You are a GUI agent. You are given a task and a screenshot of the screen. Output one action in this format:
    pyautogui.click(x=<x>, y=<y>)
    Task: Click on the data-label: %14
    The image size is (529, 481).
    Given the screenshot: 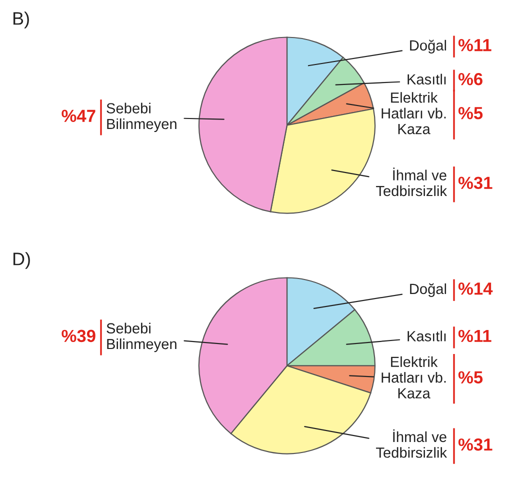 What is the action you would take?
    pyautogui.click(x=475, y=288)
    